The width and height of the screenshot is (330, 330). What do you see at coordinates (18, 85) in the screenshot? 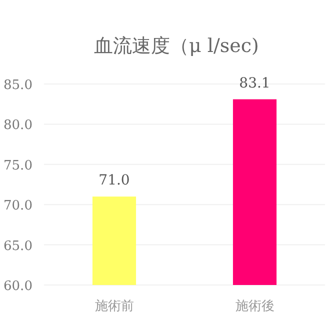
I see `y-tick-label: 85.0` at bounding box center [18, 85].